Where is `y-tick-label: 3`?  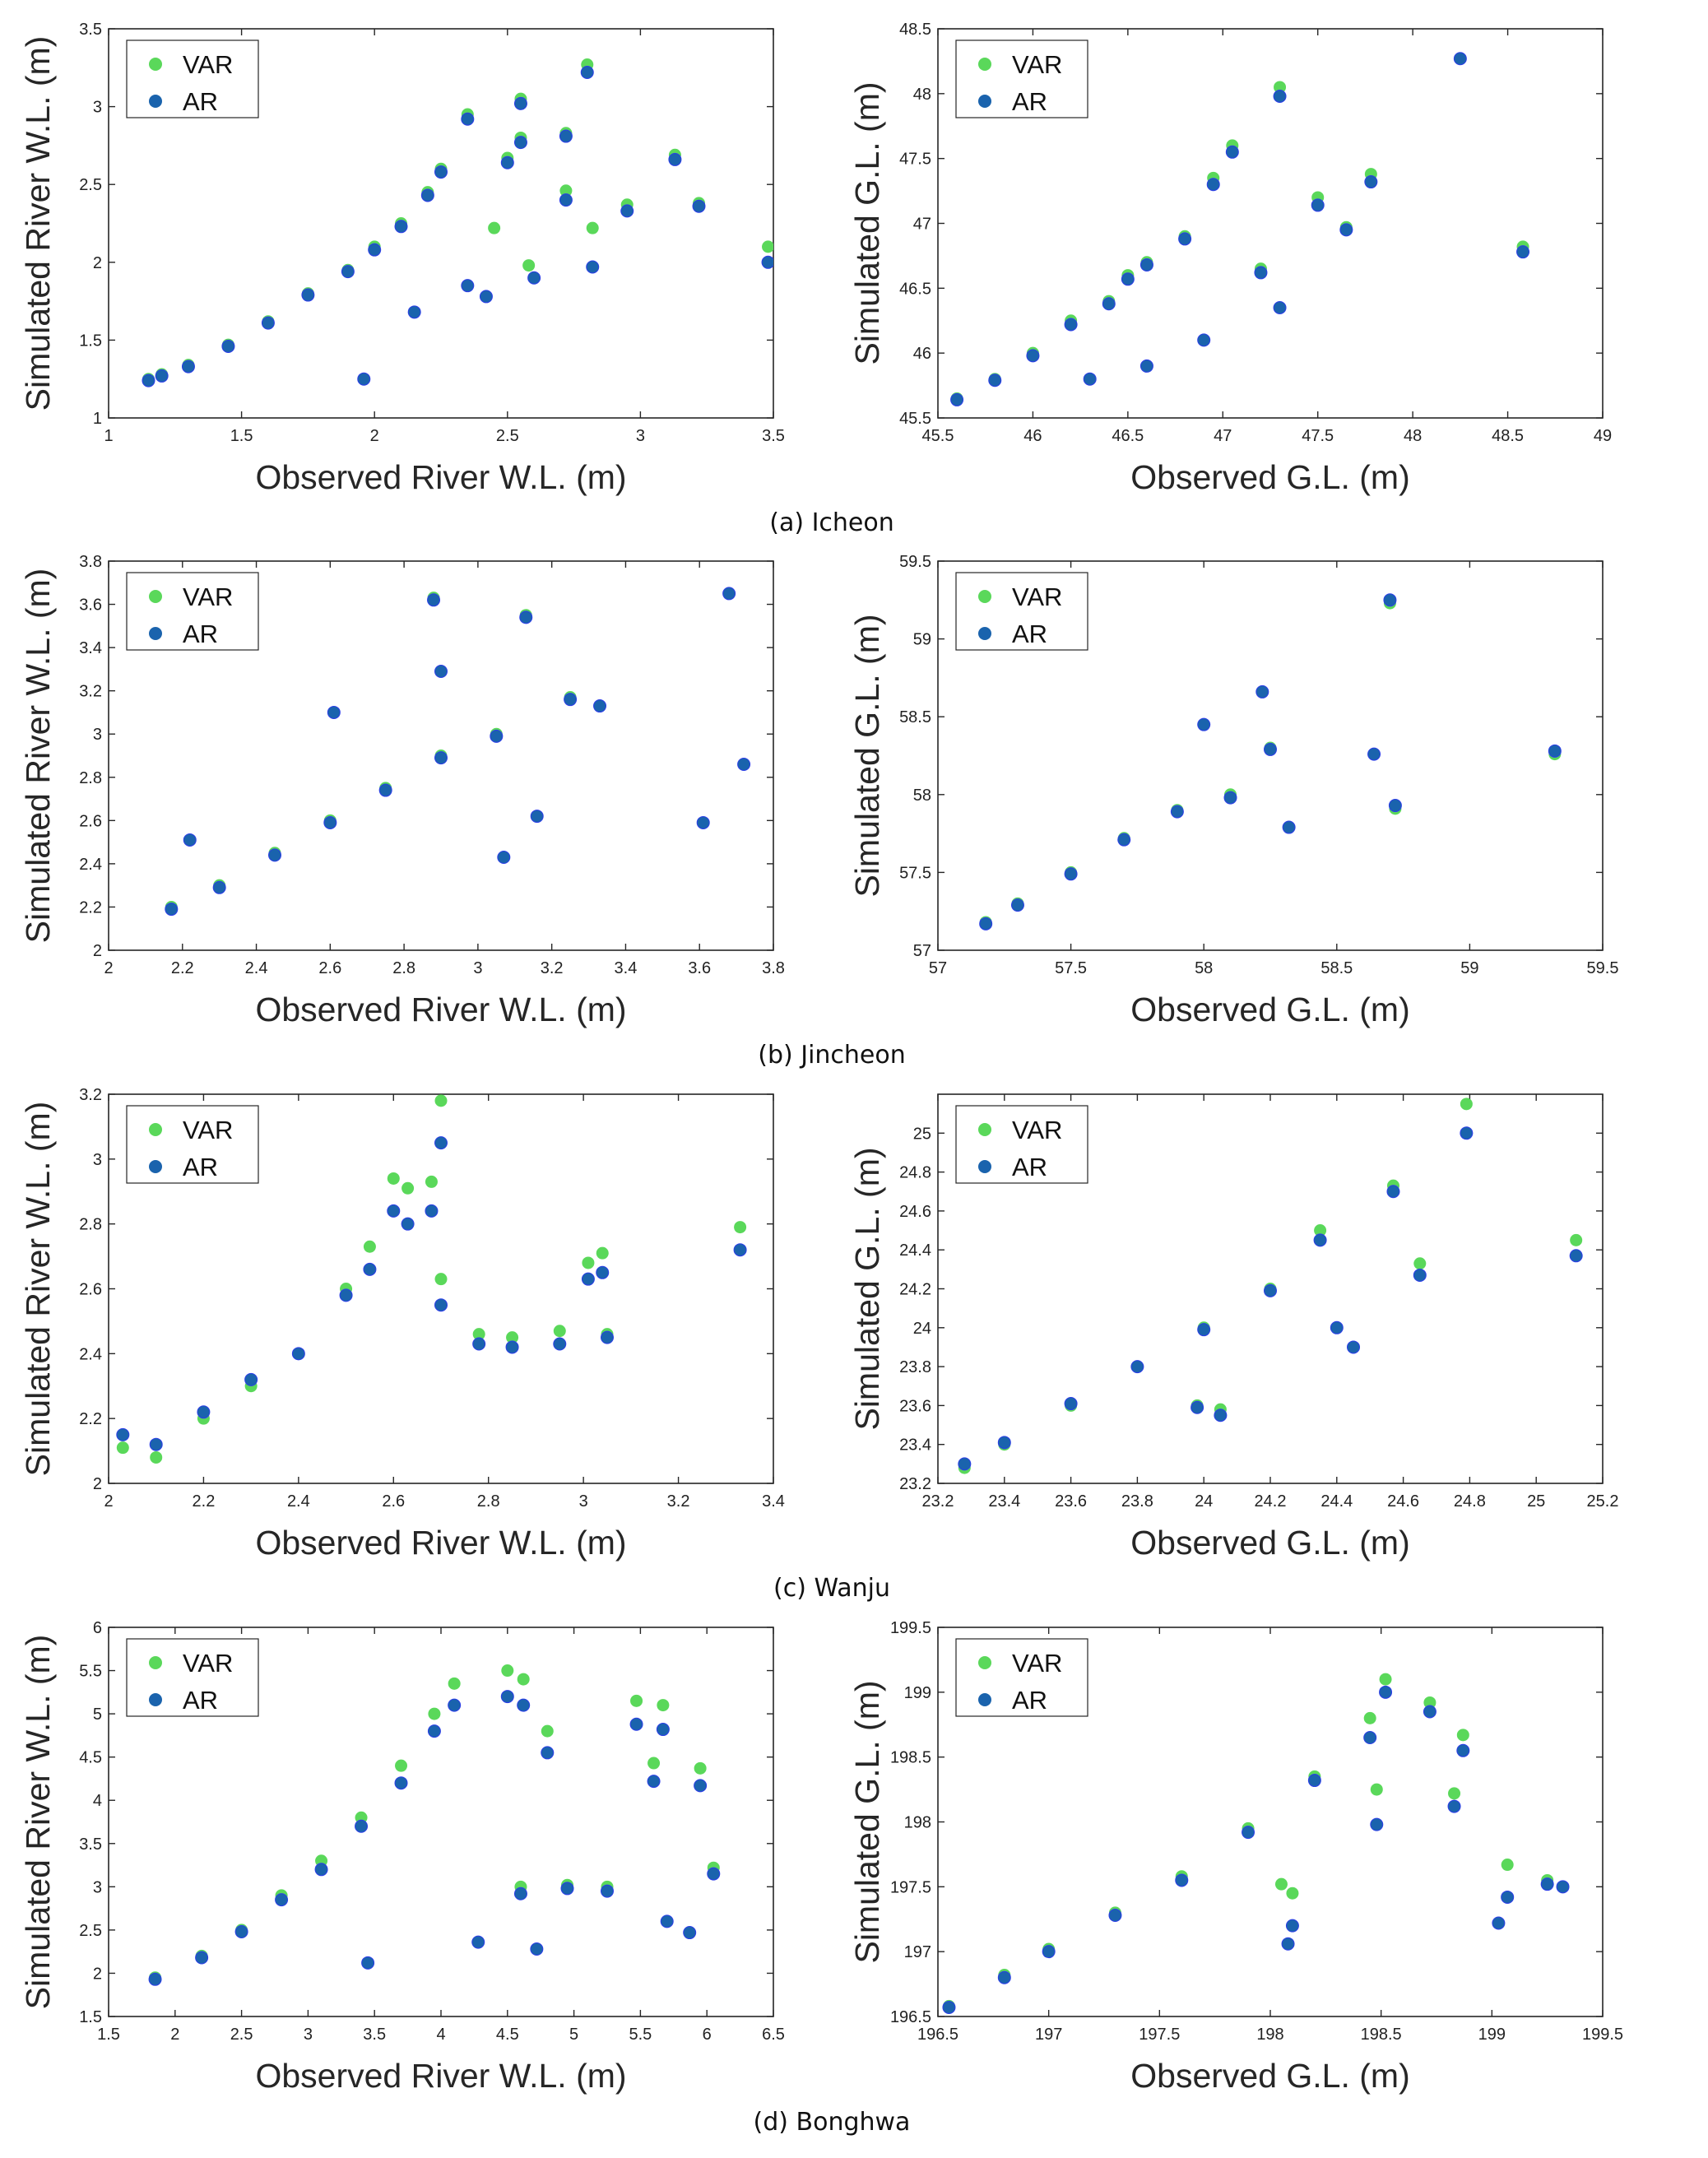 y-tick-label: 3 is located at coordinates (98, 108).